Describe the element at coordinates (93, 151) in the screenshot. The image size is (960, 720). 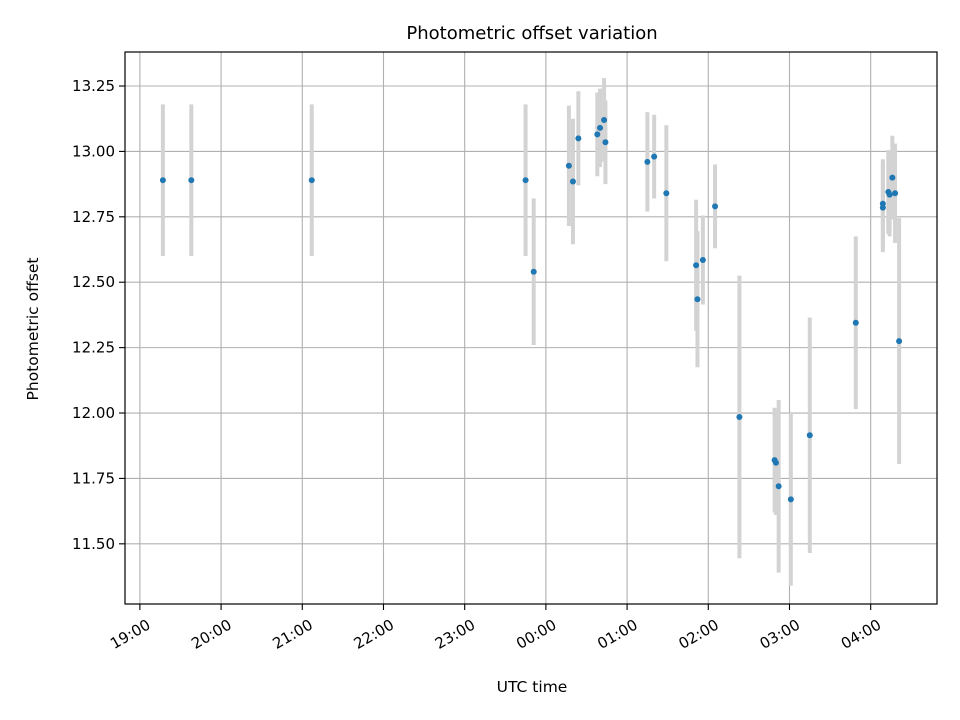
I see `y-tick-label: 13.00` at that location.